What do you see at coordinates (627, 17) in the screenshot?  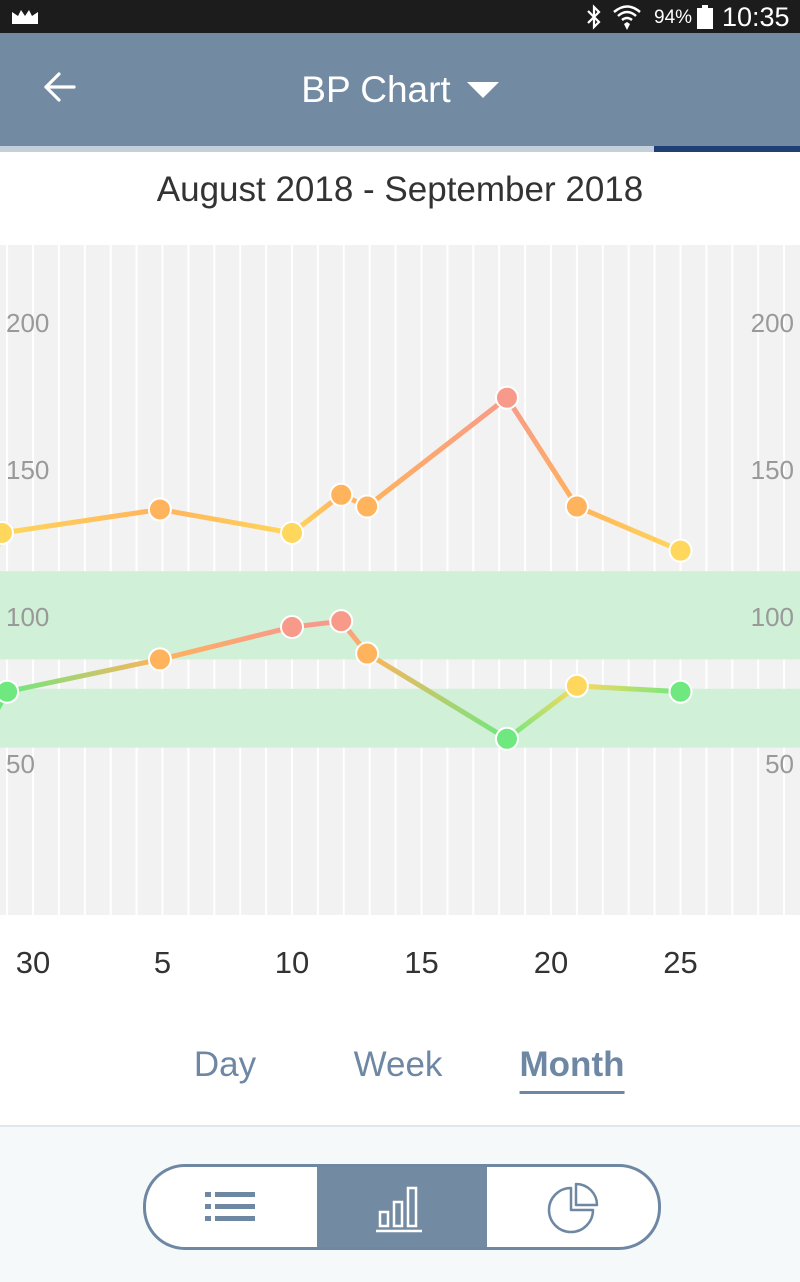 I see `wifi-icon` at bounding box center [627, 17].